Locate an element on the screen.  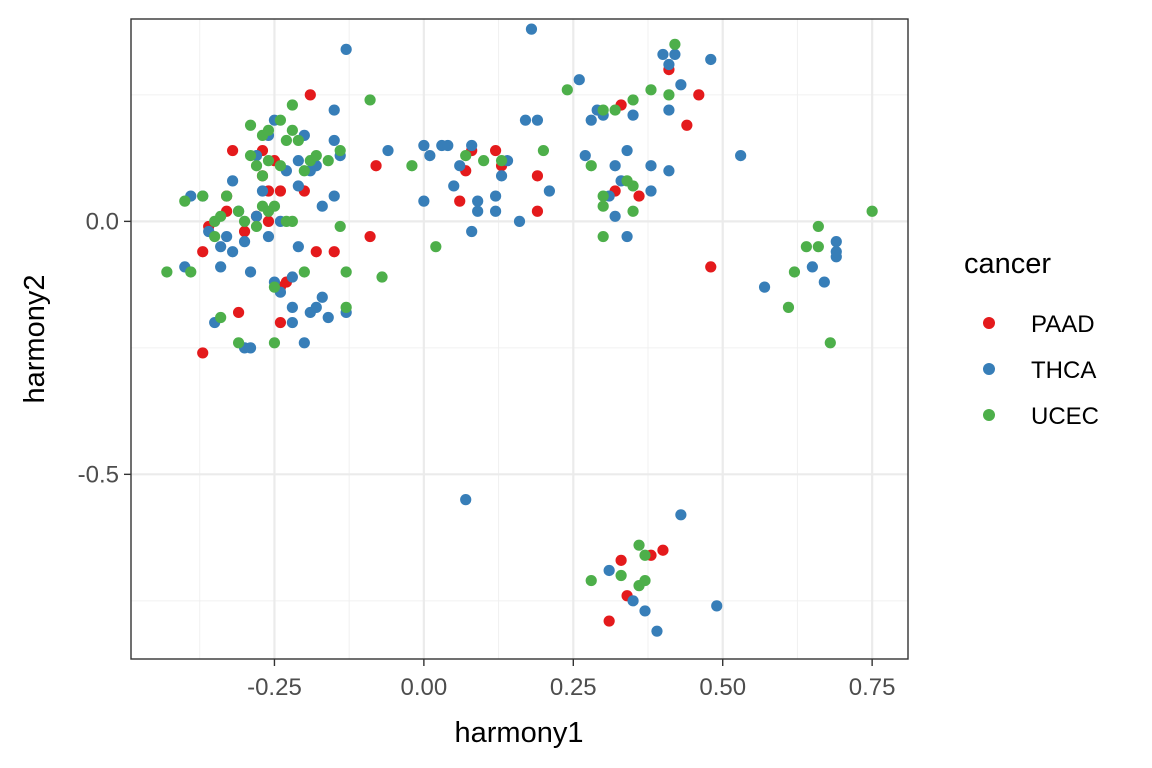
legend: cancer PAAD THCA UCEC is located at coordinates (1031, 339).